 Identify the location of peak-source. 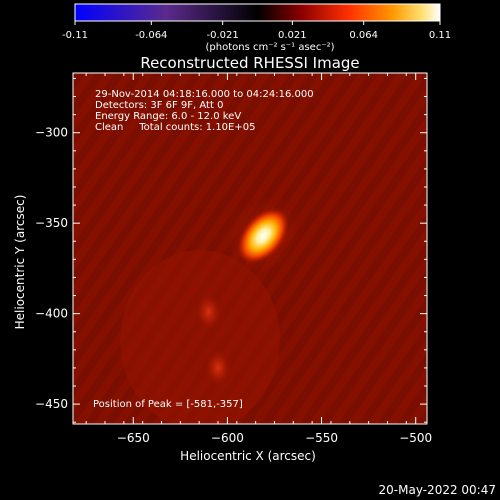
(263, 236).